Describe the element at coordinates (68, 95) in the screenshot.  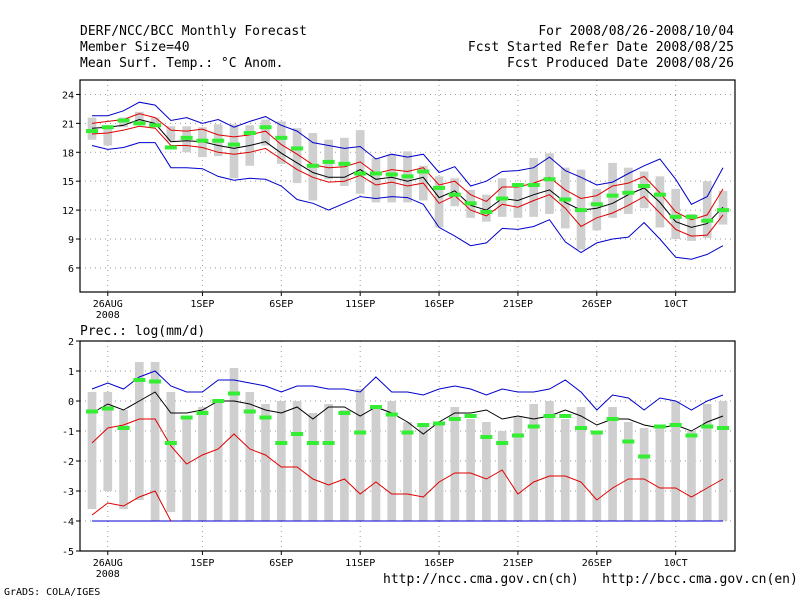
I see `y-tick-label: 24` at that location.